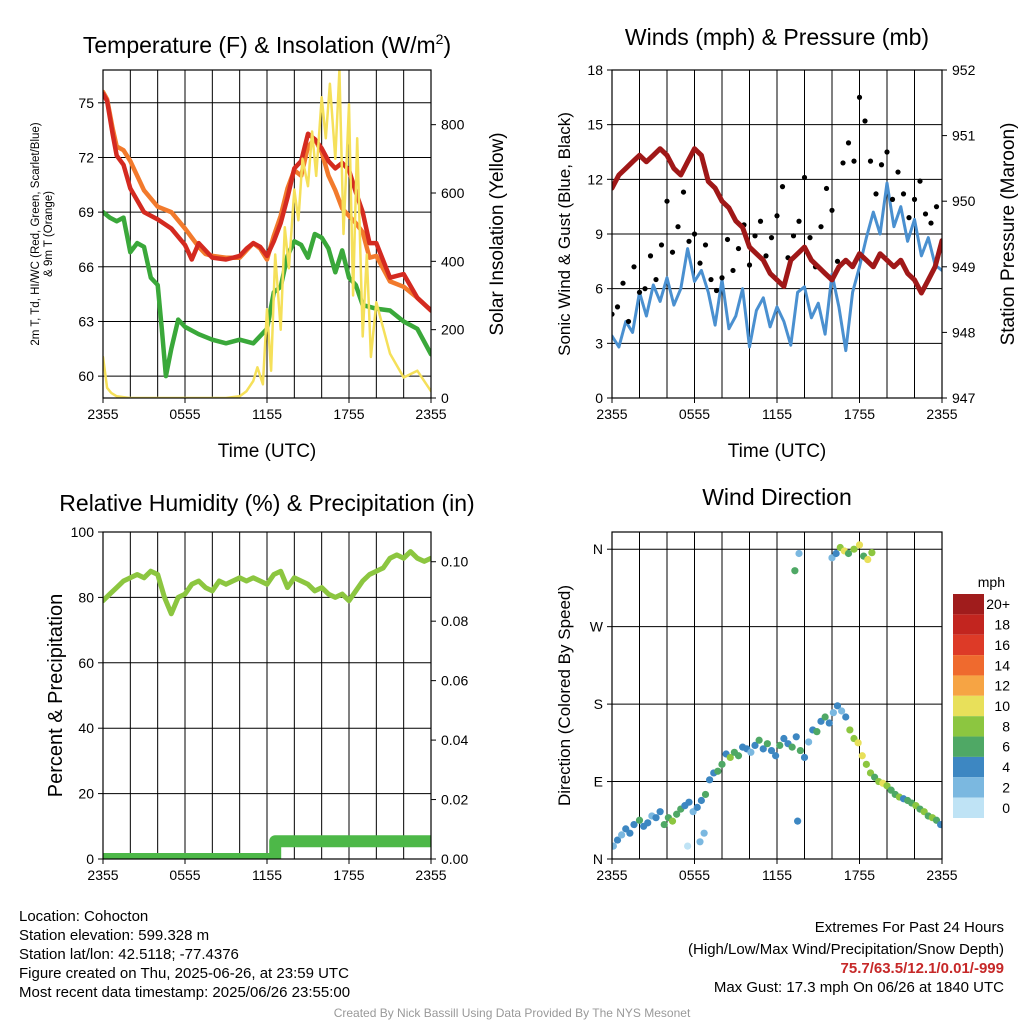 The image size is (1024, 1024). What do you see at coordinates (454, 621) in the screenshot?
I see `y2-tick-label: 0.08` at bounding box center [454, 621].